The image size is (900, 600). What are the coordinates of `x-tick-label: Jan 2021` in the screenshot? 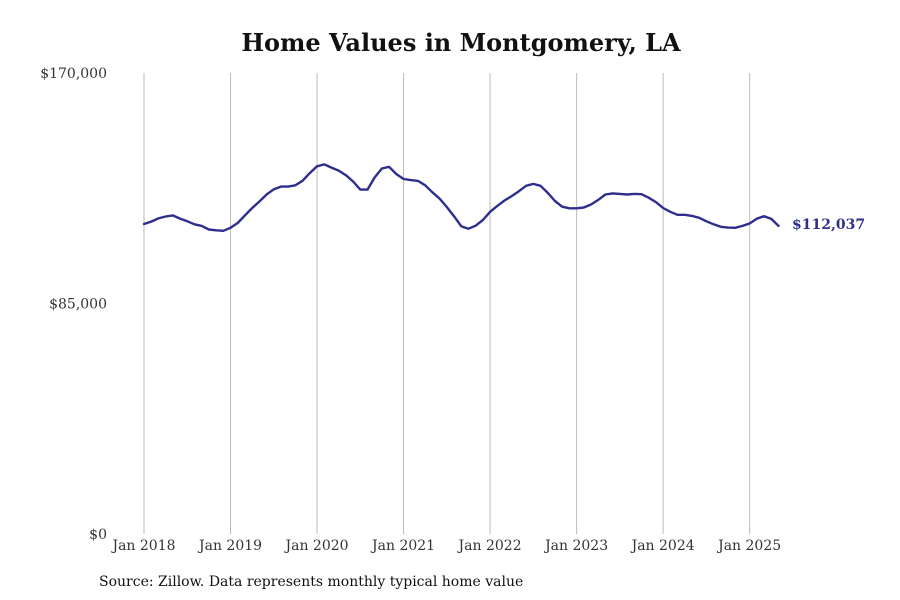 It's located at (402, 546).